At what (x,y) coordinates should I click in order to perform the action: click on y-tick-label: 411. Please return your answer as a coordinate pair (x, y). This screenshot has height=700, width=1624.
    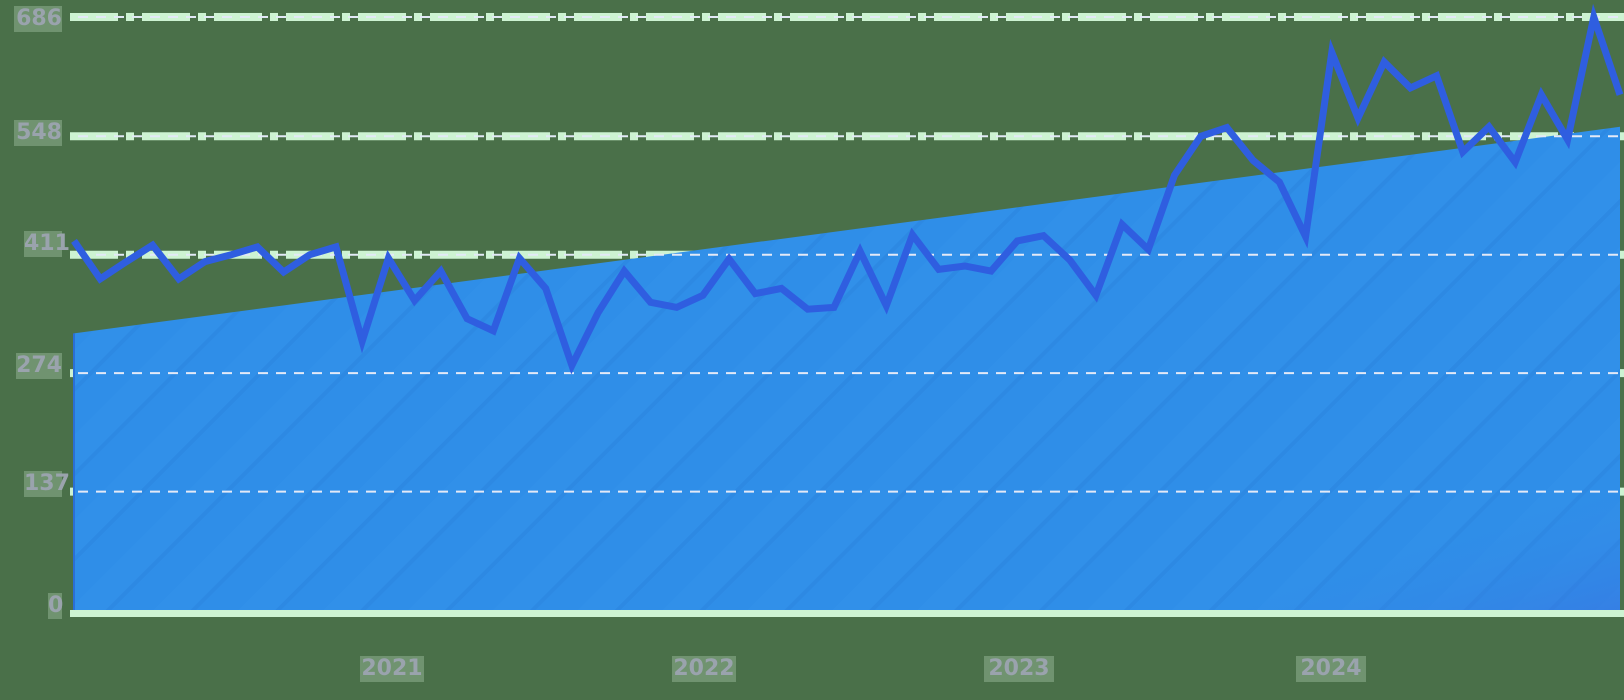
    Looking at the image, I should click on (47, 244).